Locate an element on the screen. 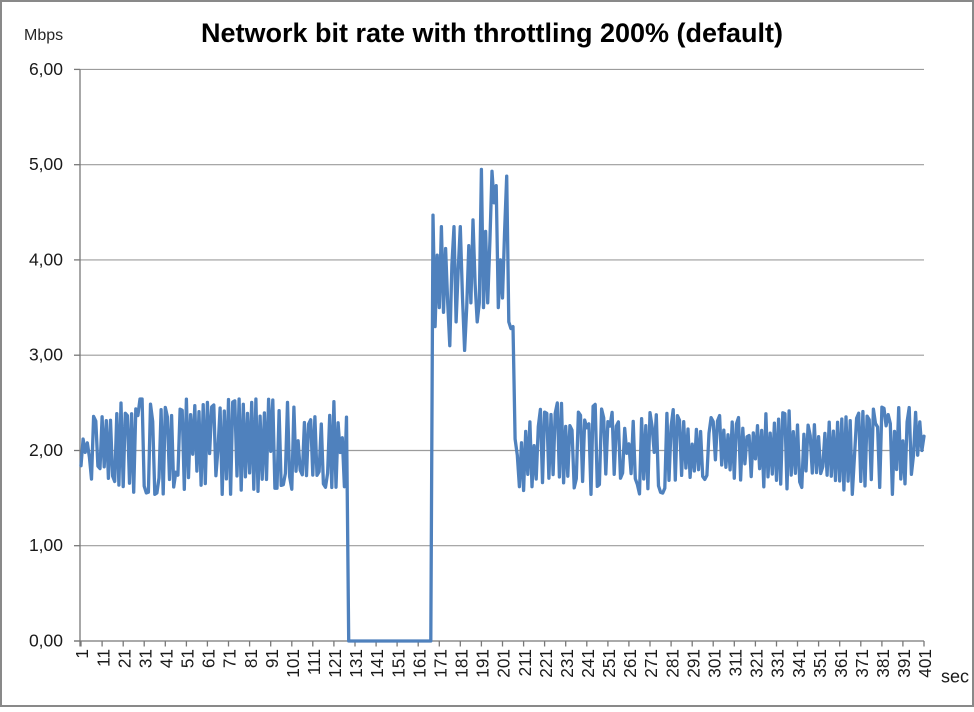  svg-text: 361 is located at coordinates (841, 663).